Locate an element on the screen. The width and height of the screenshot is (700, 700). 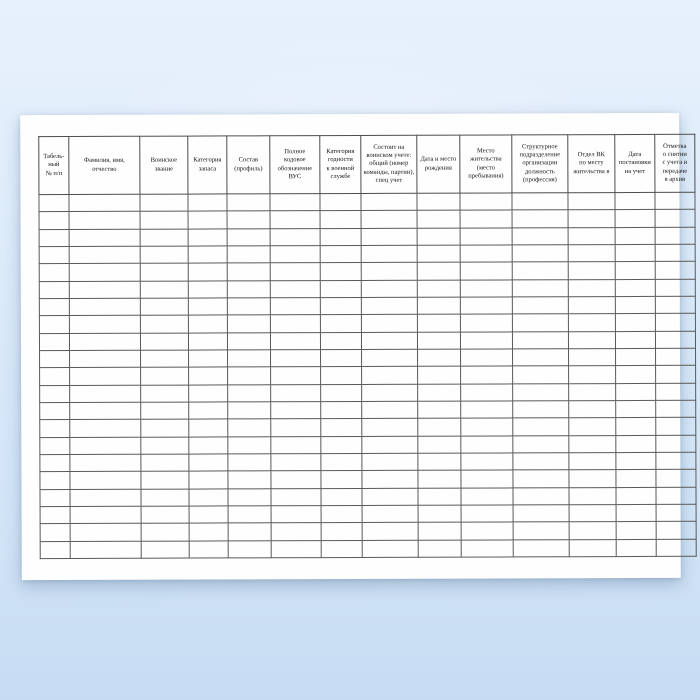
column-header-1: Фамилия, имя, отчество is located at coordinates (104, 165).